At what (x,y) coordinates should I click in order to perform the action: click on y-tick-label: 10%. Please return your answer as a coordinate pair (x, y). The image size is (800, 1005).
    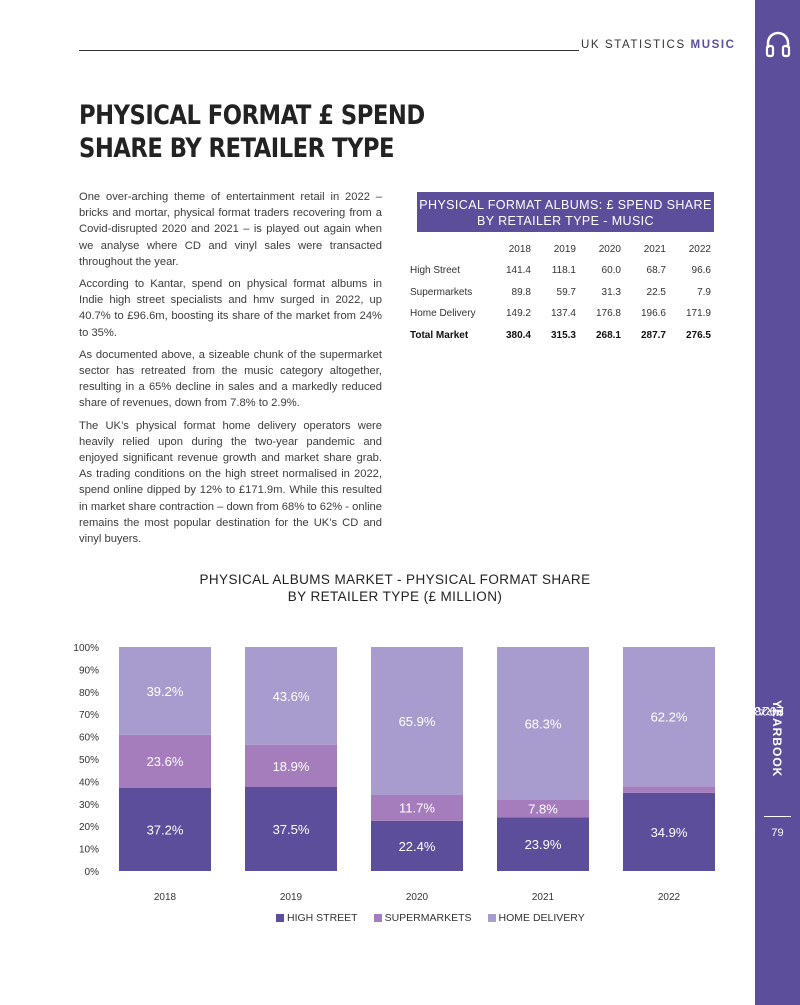
    Looking at the image, I should click on (89, 850).